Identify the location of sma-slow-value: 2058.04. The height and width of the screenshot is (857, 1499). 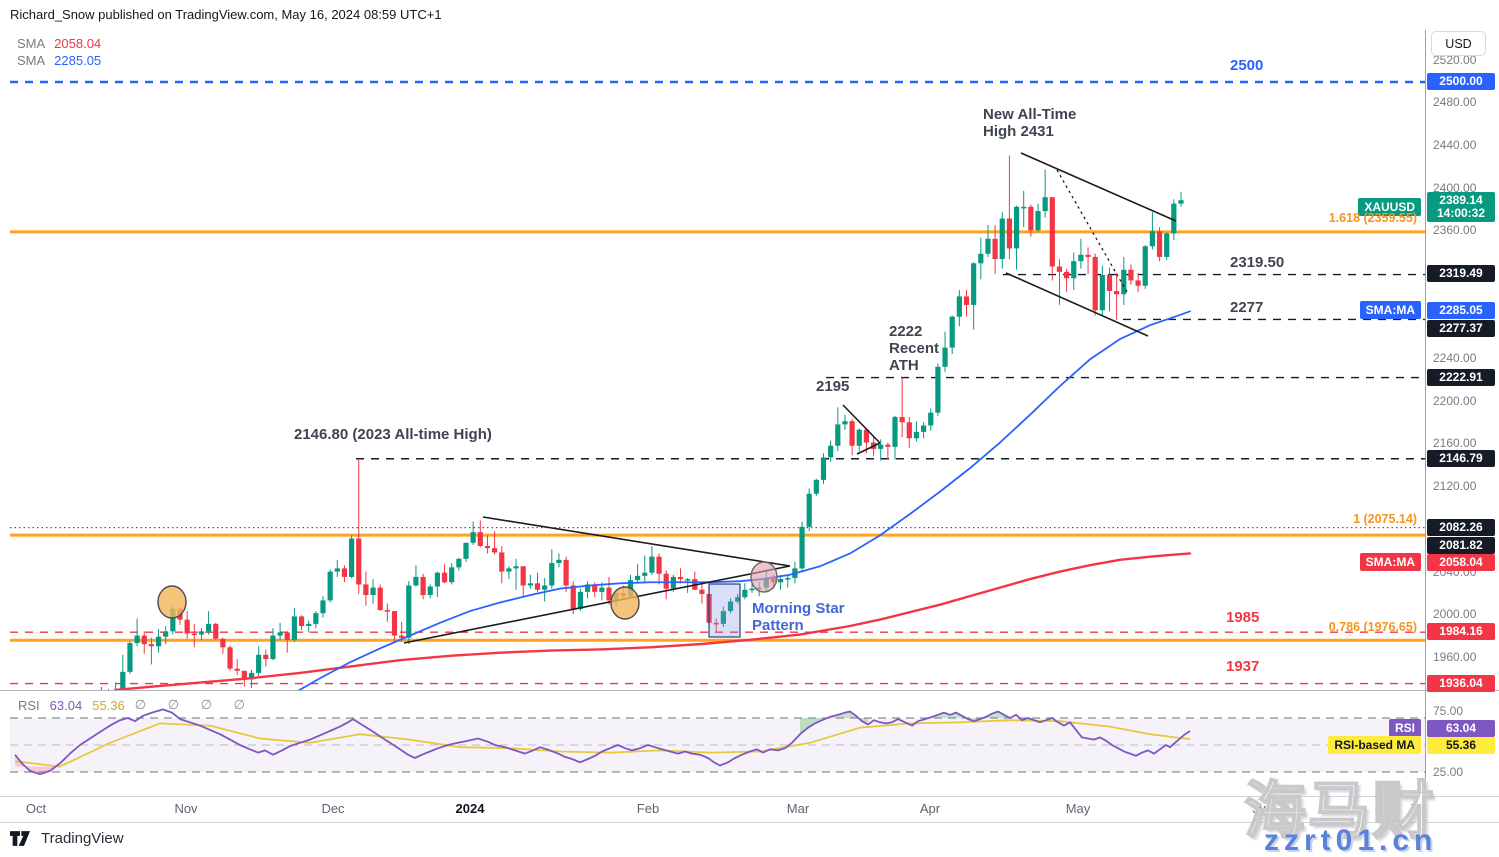
(78, 43).